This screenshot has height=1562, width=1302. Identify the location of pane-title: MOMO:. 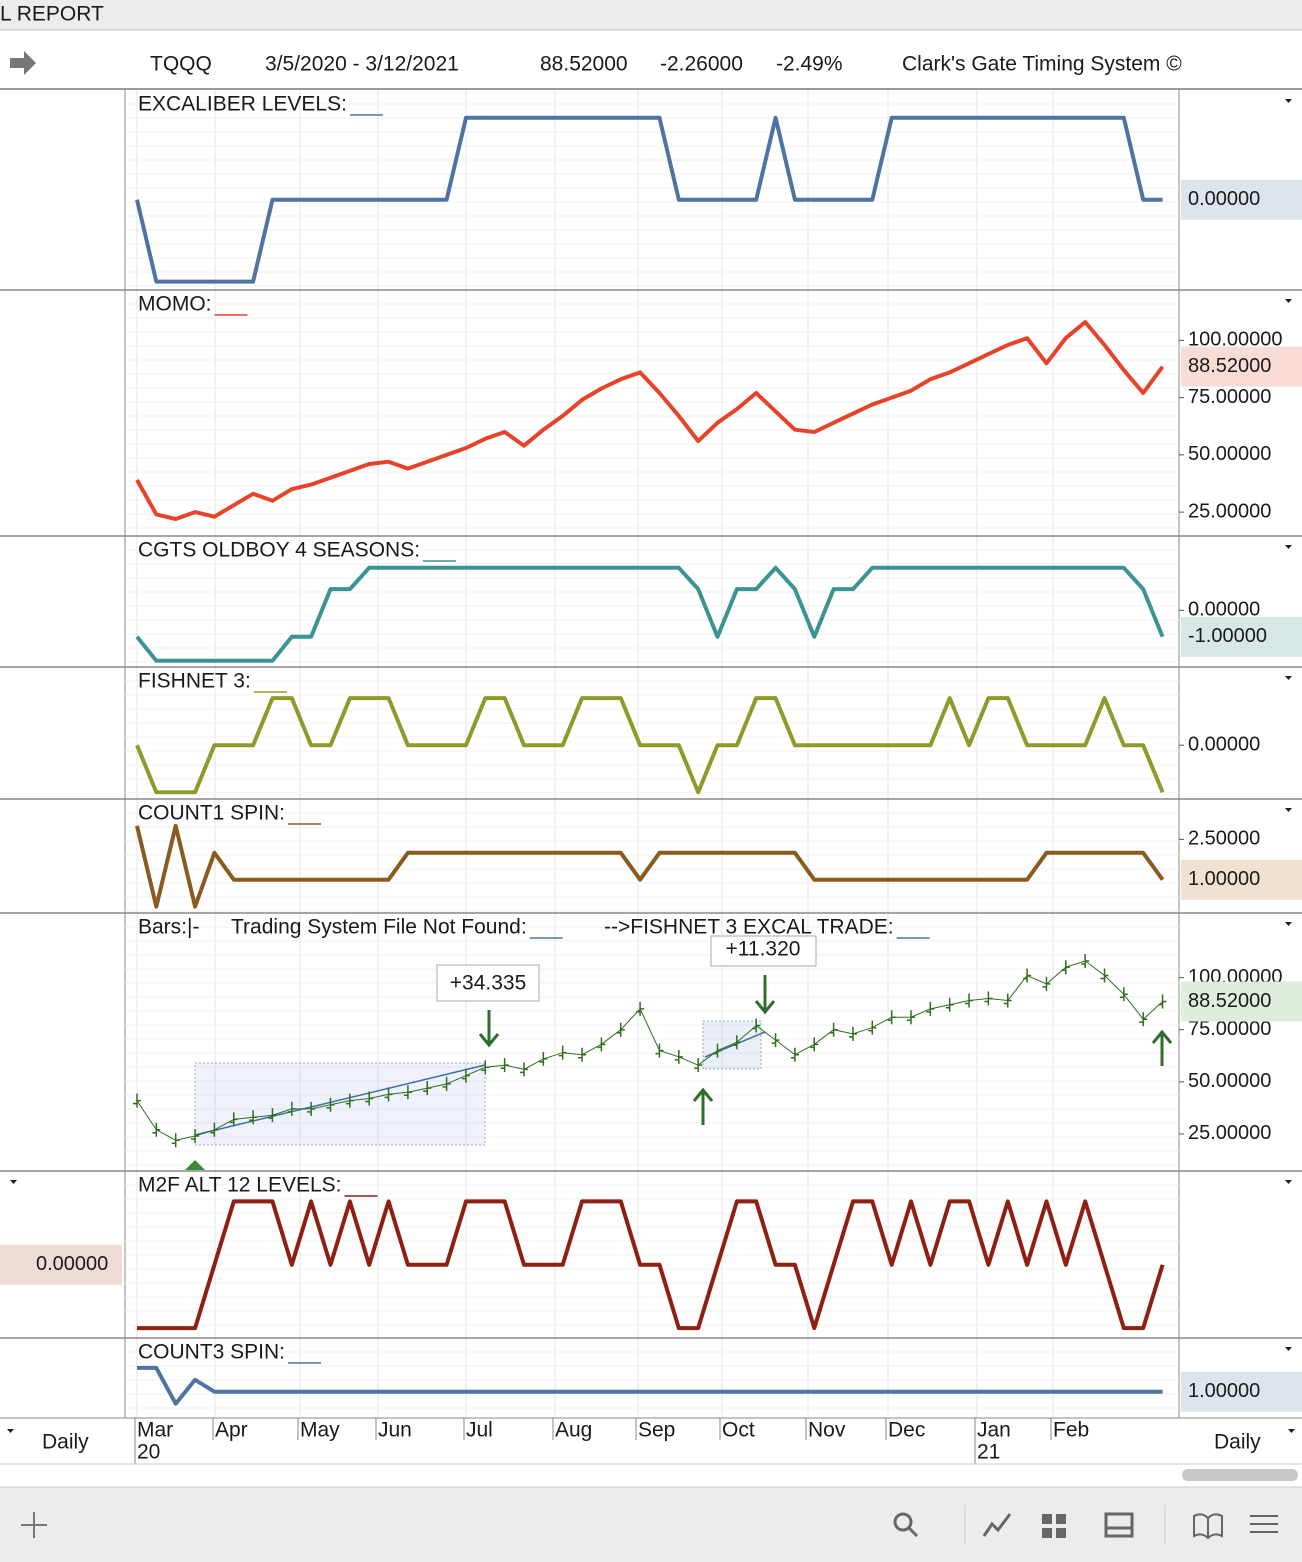
(175, 304).